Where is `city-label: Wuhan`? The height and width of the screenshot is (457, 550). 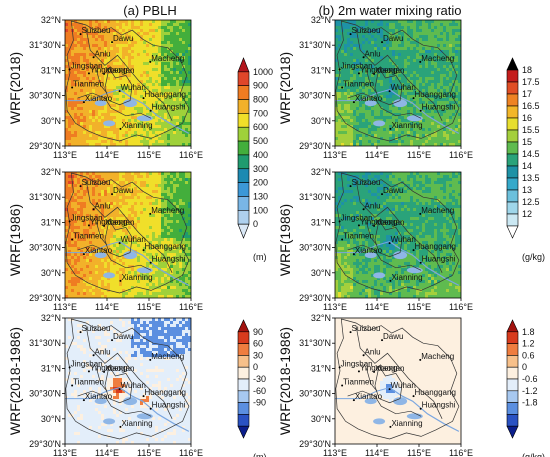 city-label: Wuhan is located at coordinates (403, 87).